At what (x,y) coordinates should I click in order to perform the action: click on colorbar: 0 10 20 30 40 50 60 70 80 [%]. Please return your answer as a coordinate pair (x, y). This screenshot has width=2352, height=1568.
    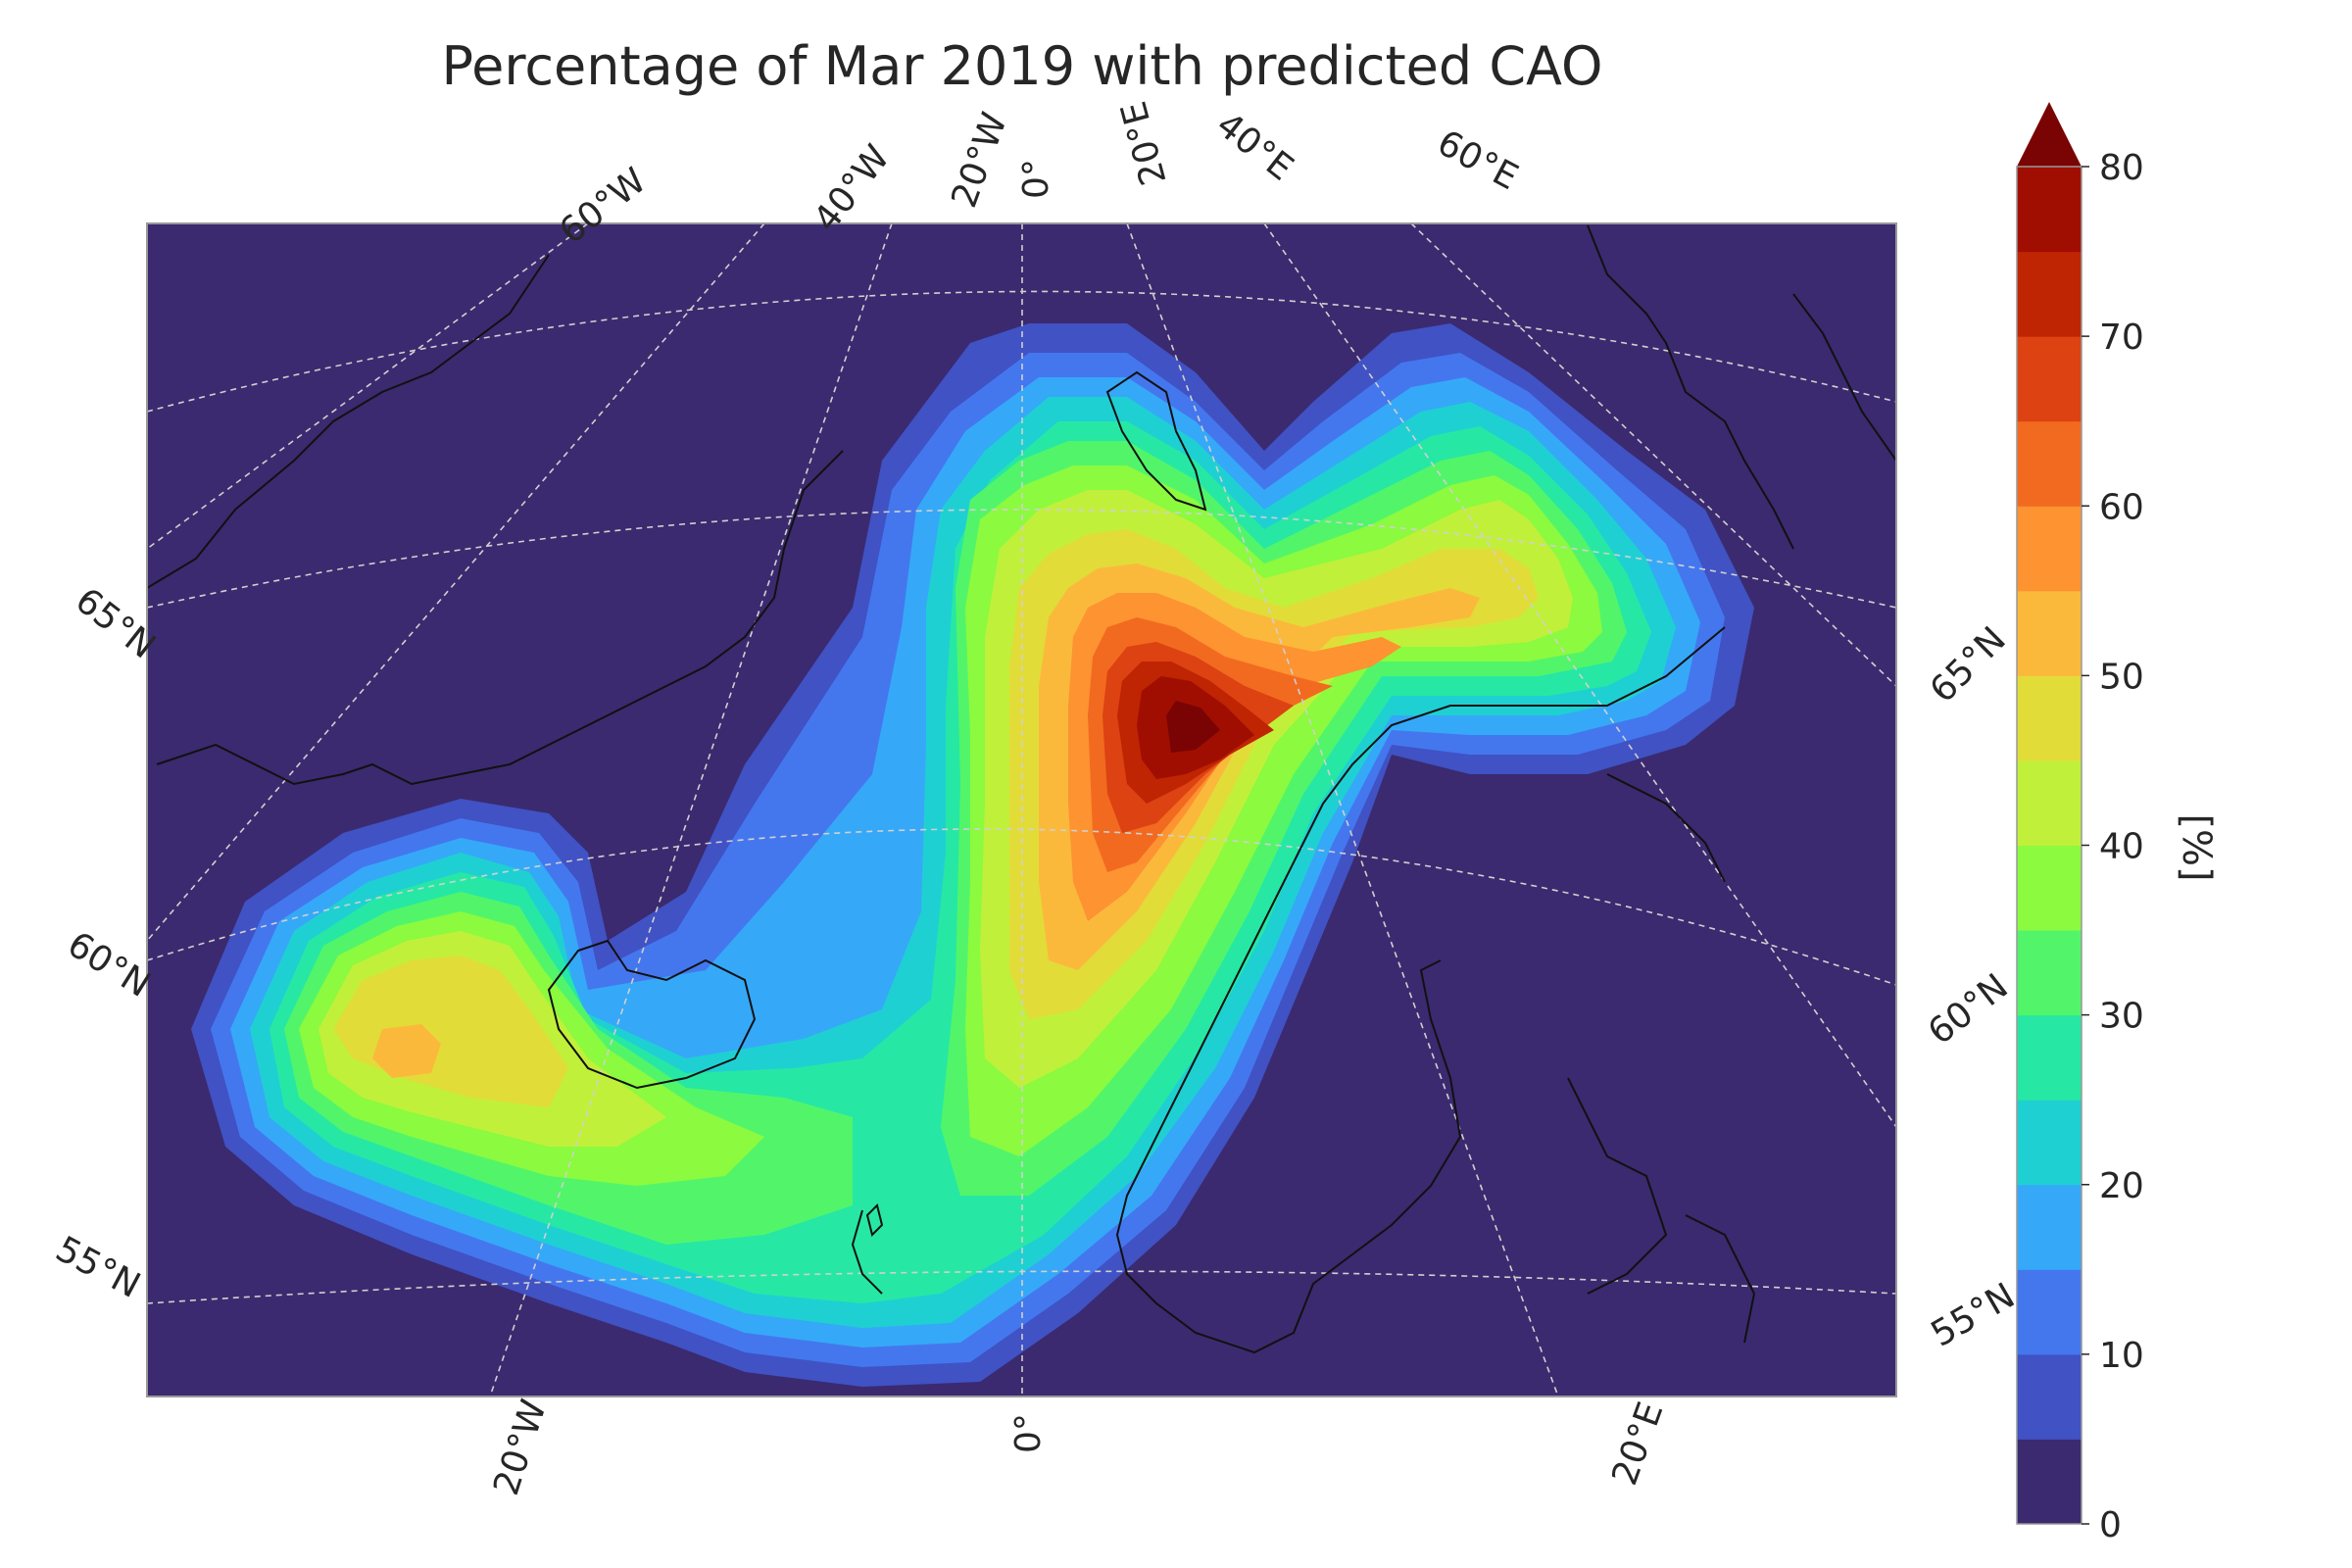
    Looking at the image, I should click on (2118, 823).